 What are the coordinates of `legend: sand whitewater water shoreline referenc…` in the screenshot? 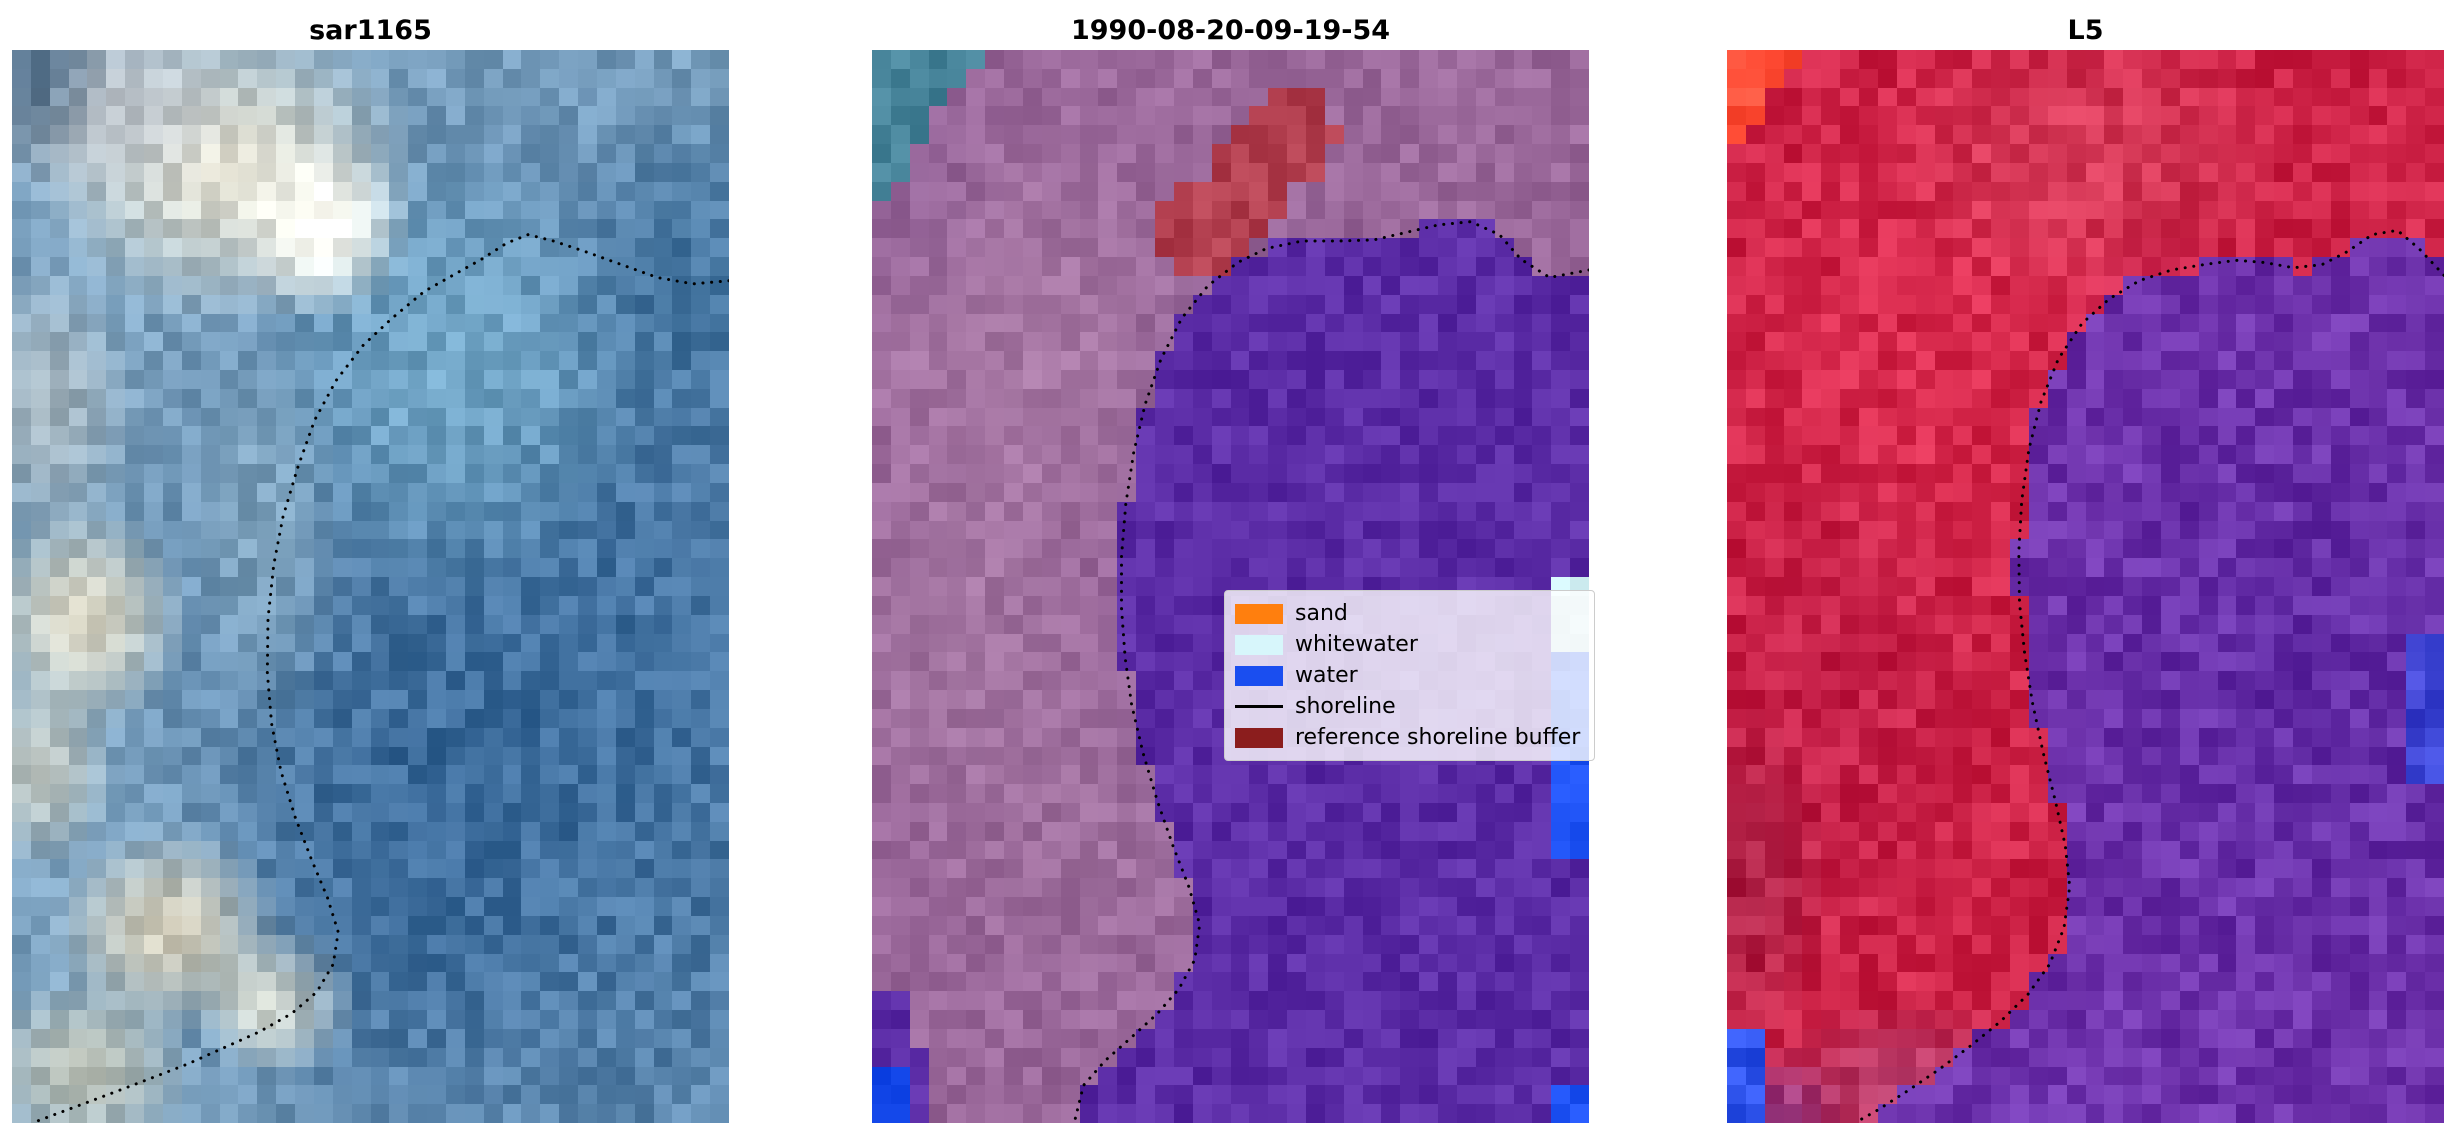 It's located at (1410, 675).